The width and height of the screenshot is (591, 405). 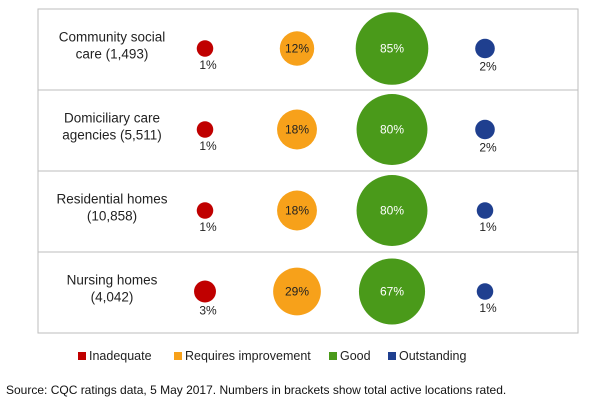 I want to click on row-label: (4,042), so click(x=112, y=297).